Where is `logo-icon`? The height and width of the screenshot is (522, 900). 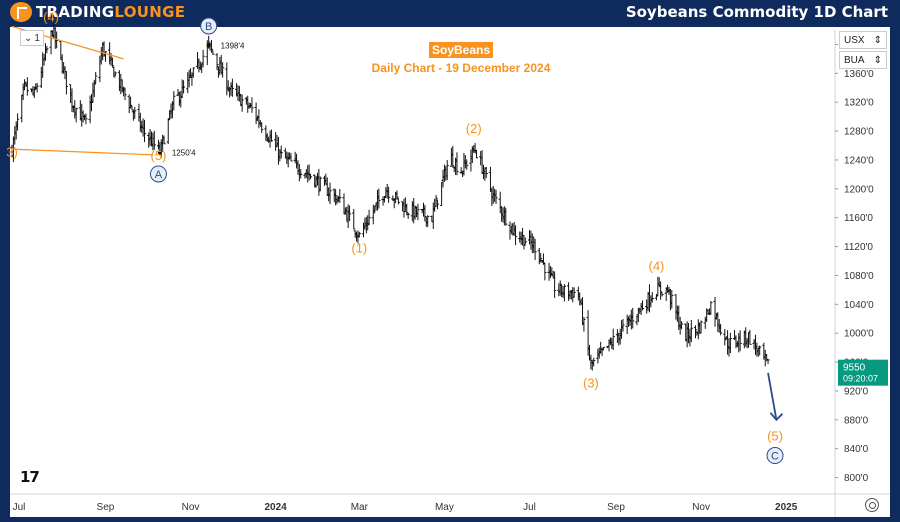 logo-icon is located at coordinates (21, 12).